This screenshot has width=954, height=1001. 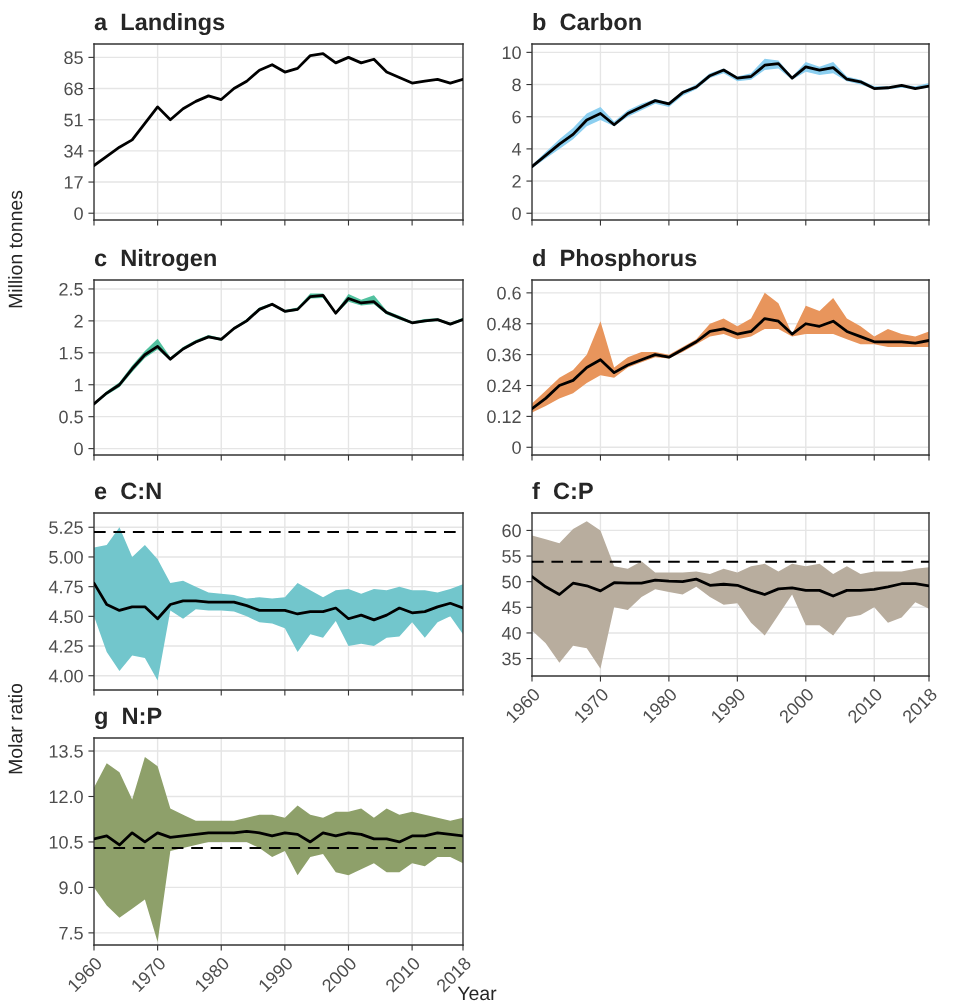 I want to click on y-tick-label: 4.00, so click(x=65, y=676).